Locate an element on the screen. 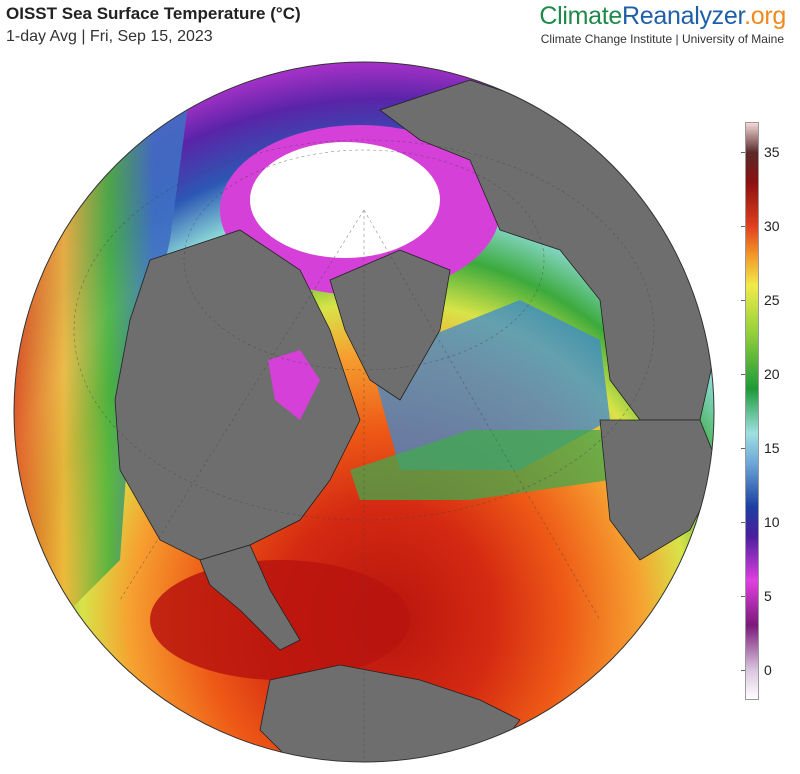 The height and width of the screenshot is (774, 800). hudson-bay is located at coordinates (294, 385).